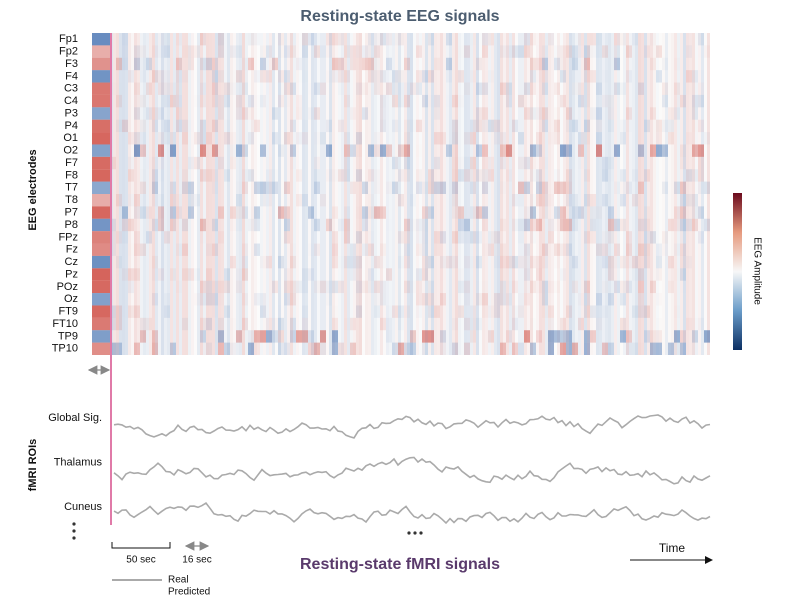  I want to click on electrode-label: T8, so click(71, 200).